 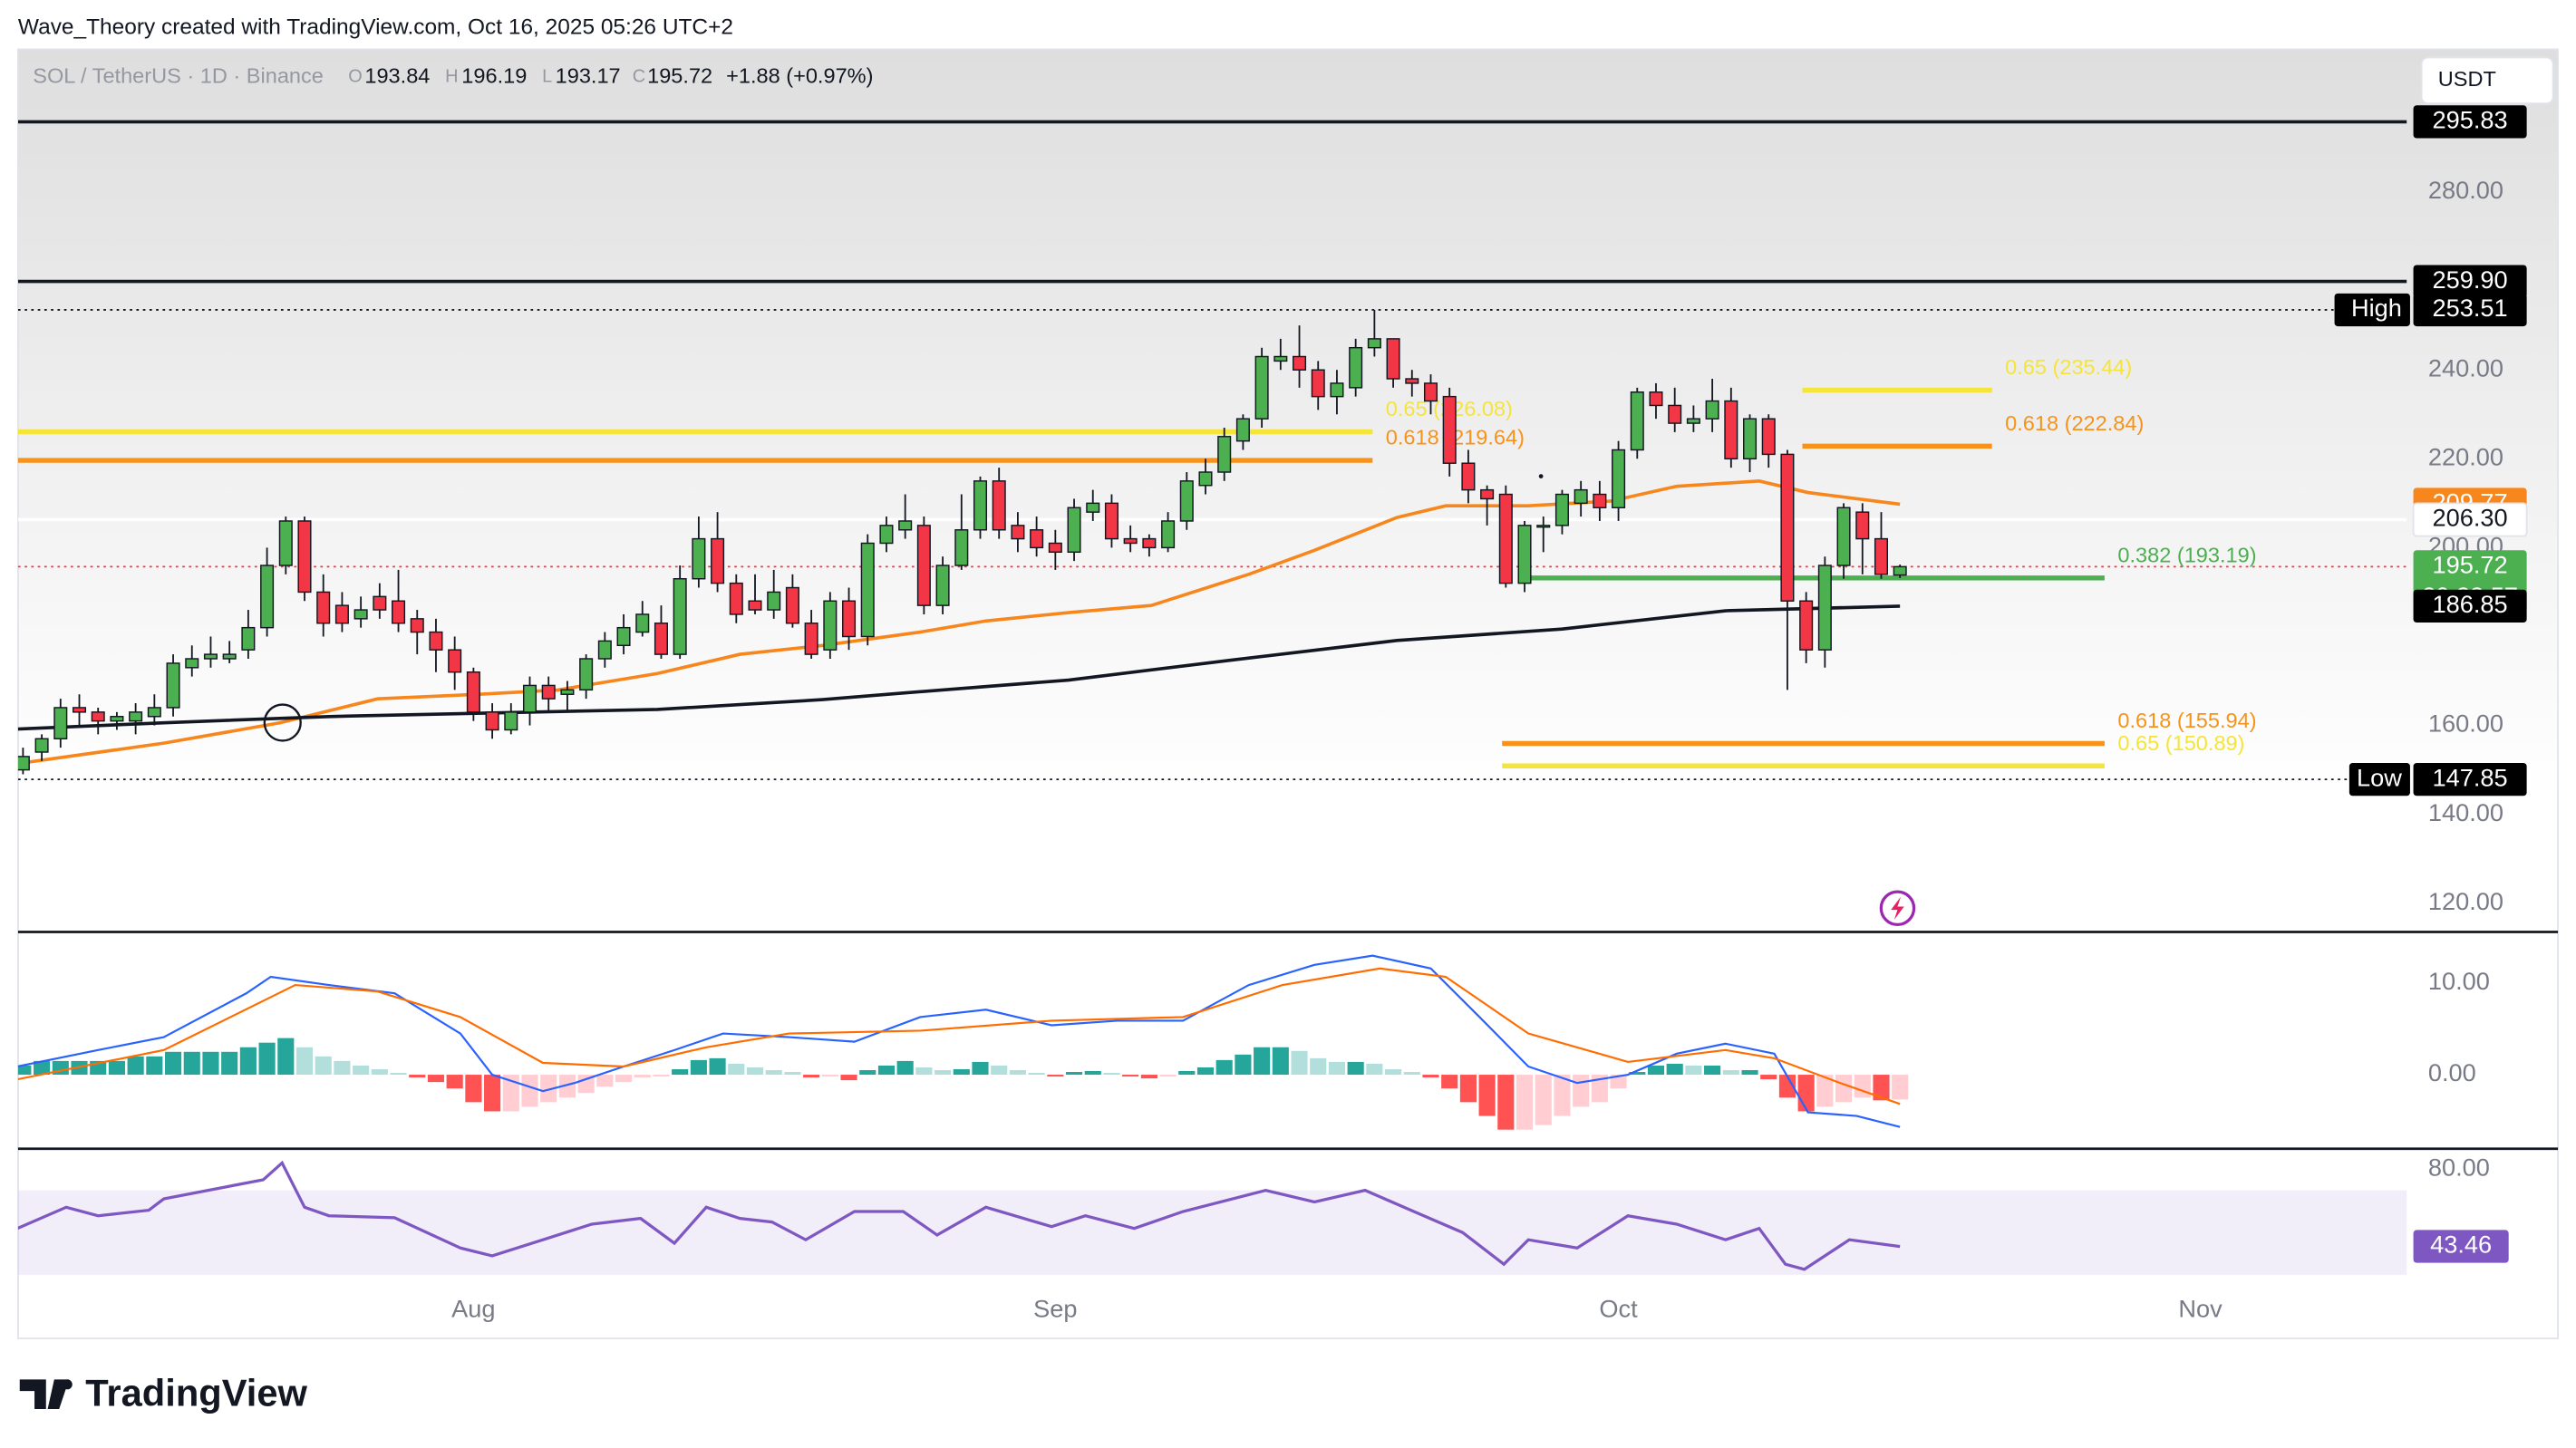 I want to click on fib-label: 0.65 (150.89), so click(x=2180, y=743).